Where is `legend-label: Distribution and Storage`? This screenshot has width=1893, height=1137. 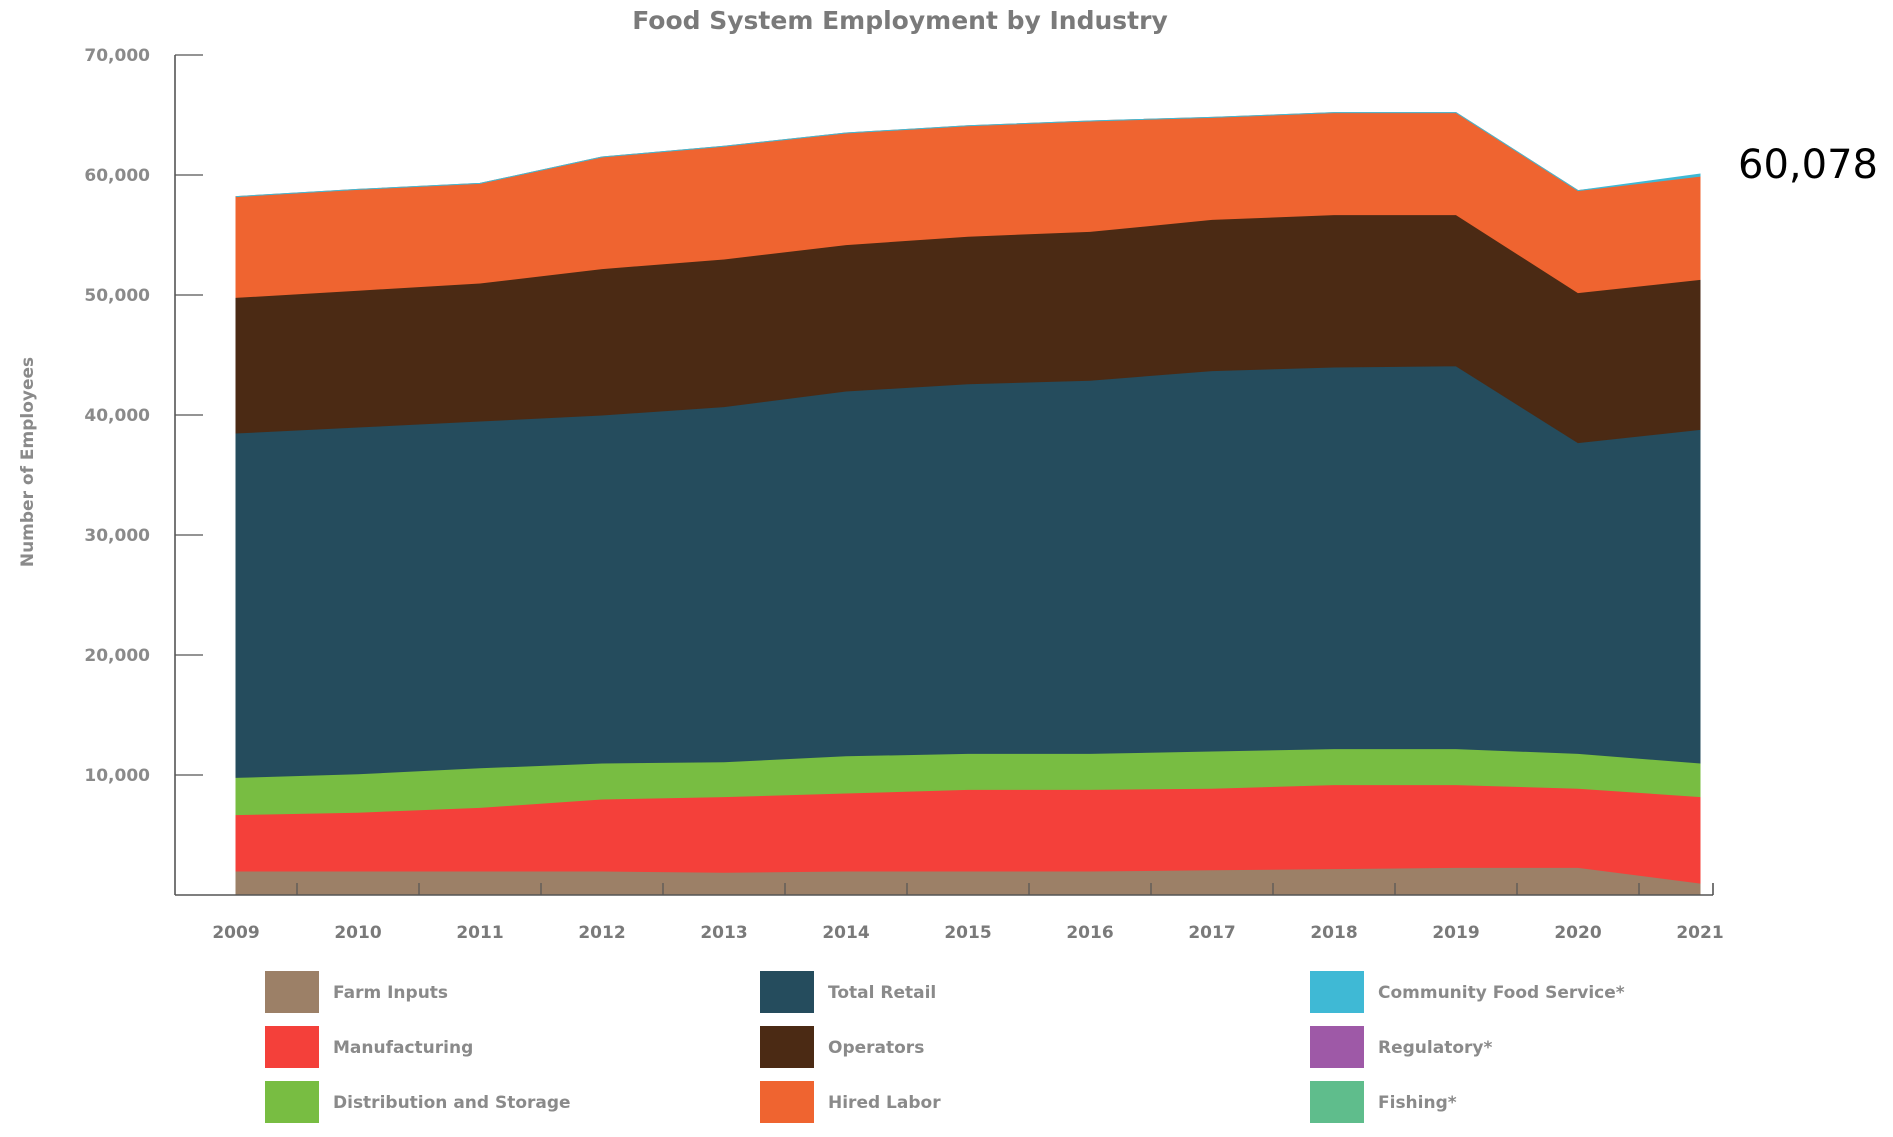 legend-label: Distribution and Storage is located at coordinates (452, 1103).